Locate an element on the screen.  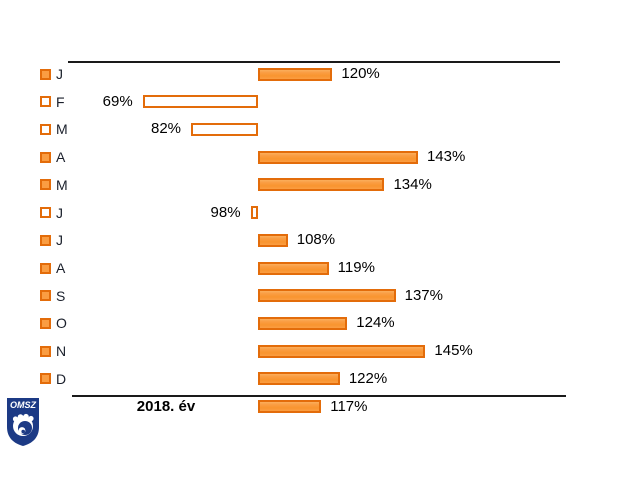
value-label: 145% is located at coordinates (453, 351).